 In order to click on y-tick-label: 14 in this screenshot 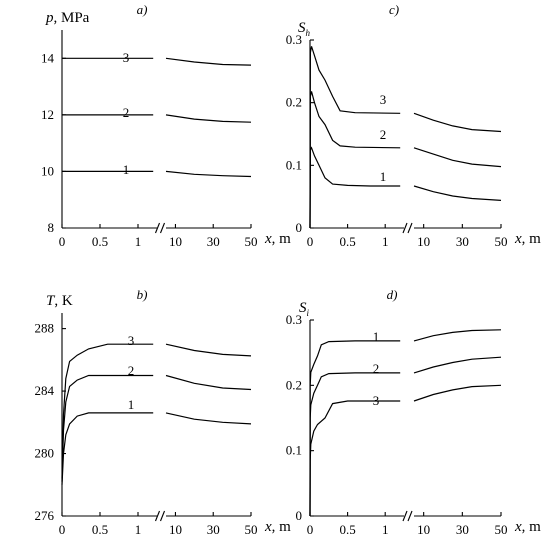, I will do `click(48, 57)`.